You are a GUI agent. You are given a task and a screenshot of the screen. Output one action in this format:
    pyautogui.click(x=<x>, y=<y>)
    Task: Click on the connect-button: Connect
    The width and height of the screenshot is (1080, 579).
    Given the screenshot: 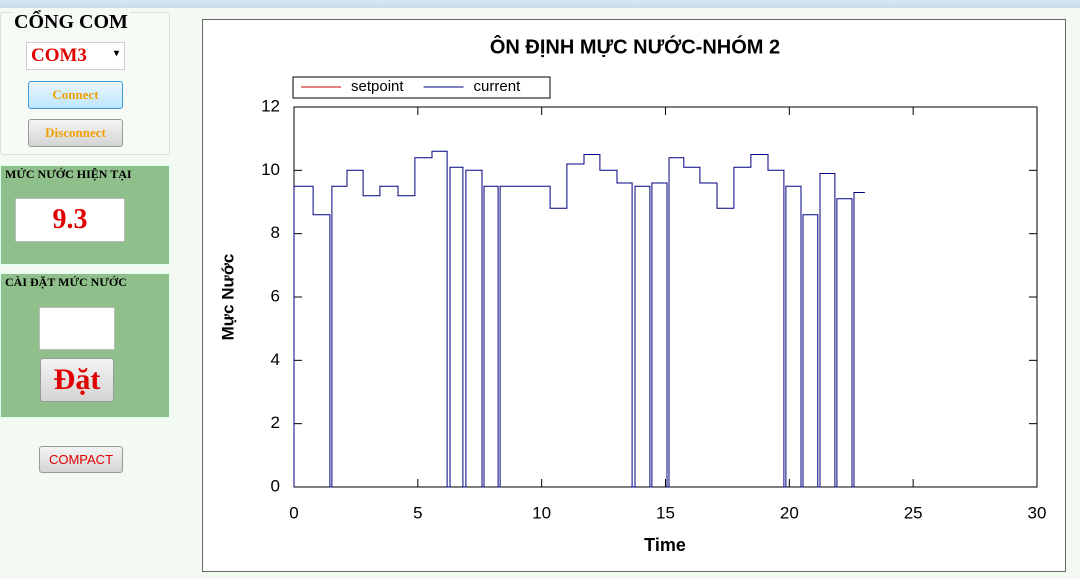 What is the action you would take?
    pyautogui.click(x=75, y=95)
    